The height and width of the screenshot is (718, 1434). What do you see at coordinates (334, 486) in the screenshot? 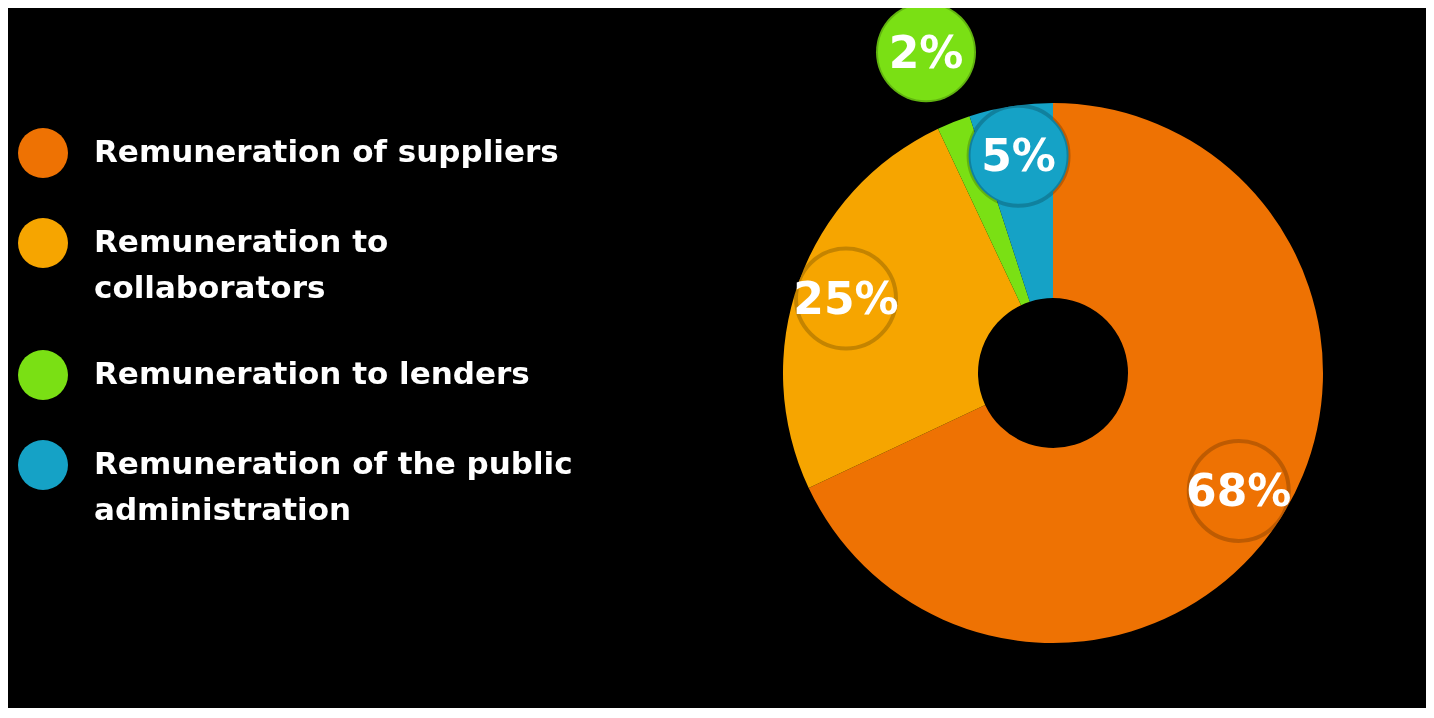
I see `legend-label: Remuneration of the public administration` at bounding box center [334, 486].